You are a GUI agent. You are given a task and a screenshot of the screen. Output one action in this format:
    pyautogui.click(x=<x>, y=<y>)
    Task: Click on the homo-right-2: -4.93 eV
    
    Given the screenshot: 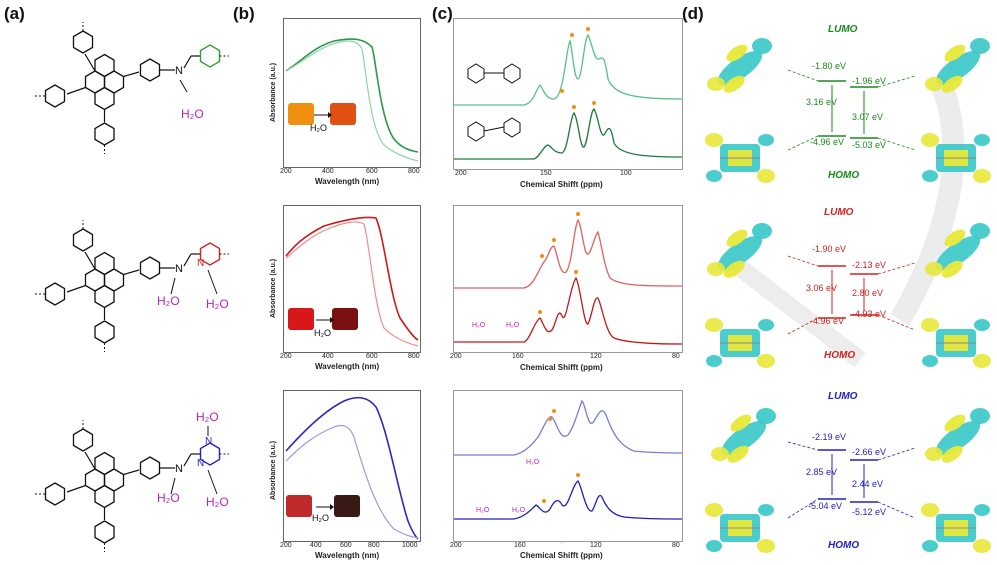 What is the action you would take?
    pyautogui.click(x=869, y=314)
    